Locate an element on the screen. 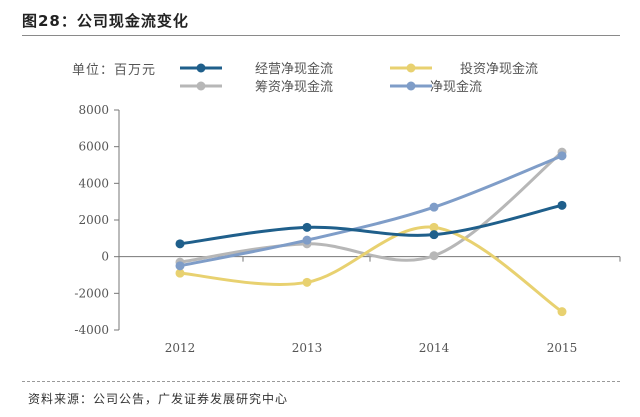 This screenshot has width=640, height=417. footer-divider is located at coordinates (321, 381).